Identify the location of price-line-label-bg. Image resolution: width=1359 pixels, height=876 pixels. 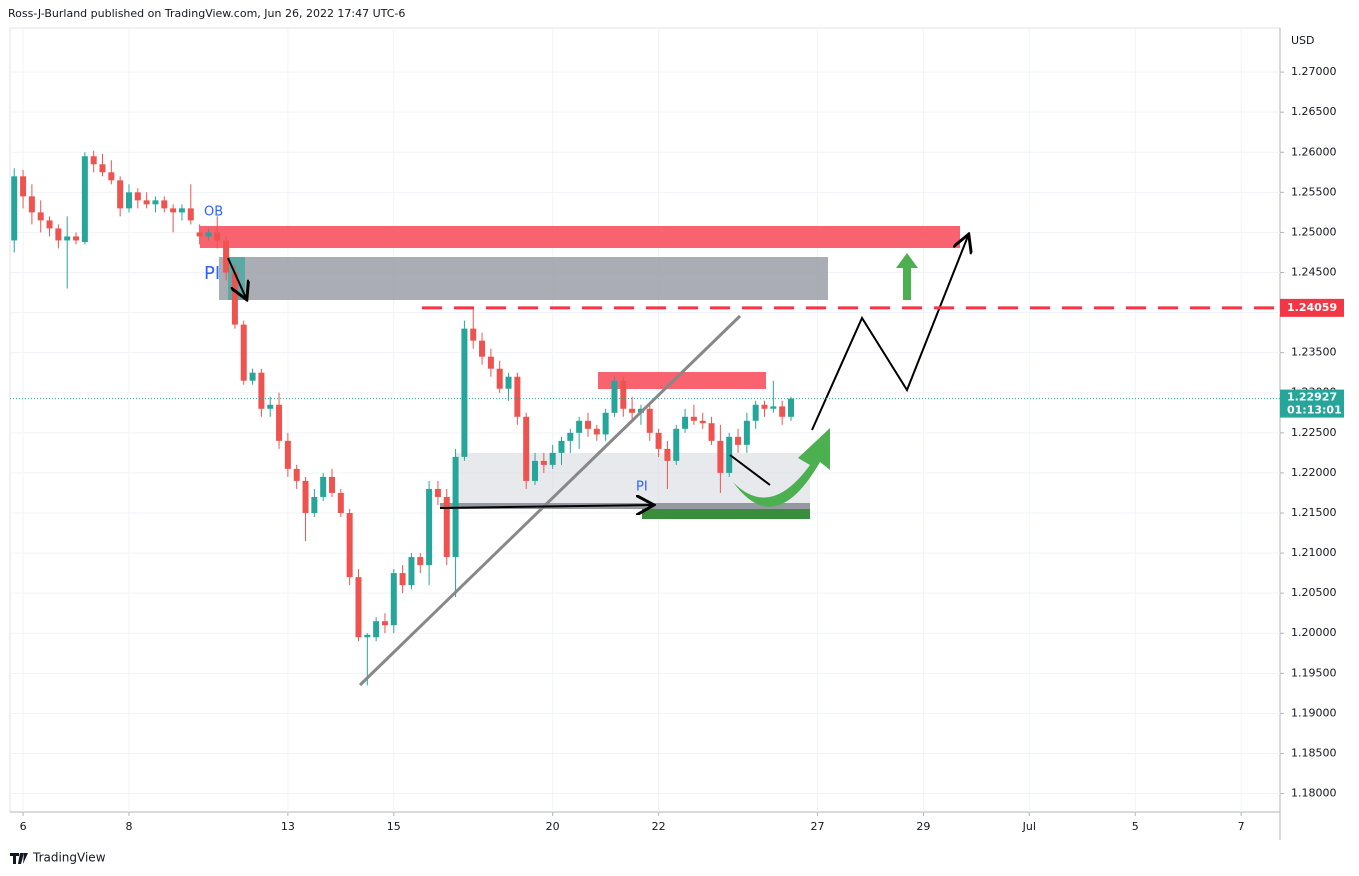
(1312, 307).